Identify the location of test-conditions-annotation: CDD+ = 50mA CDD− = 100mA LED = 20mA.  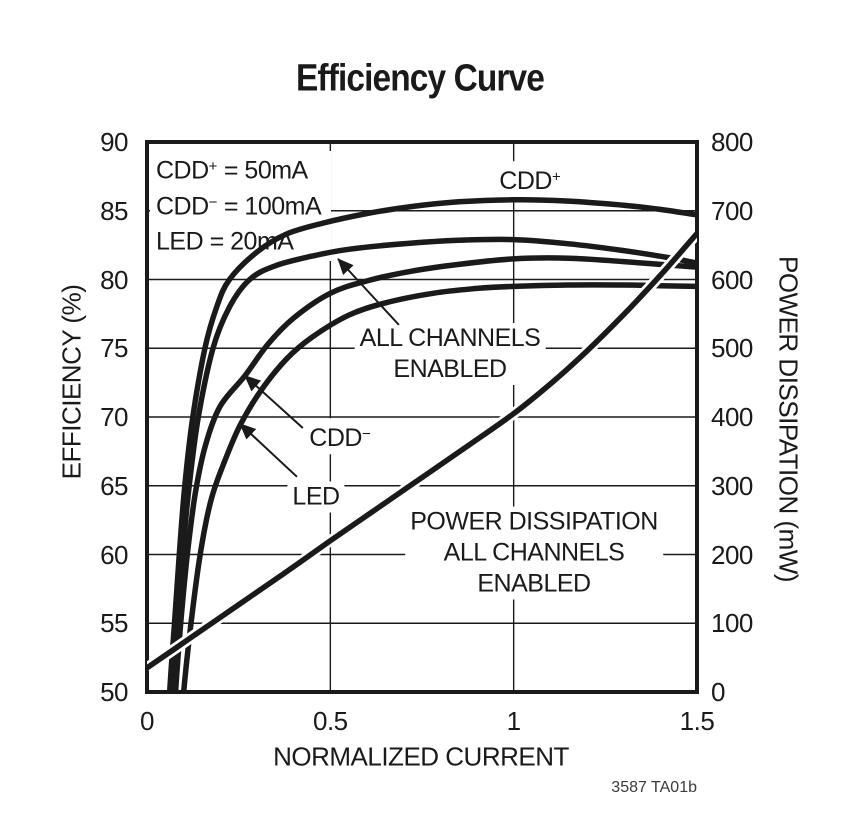
(241, 206).